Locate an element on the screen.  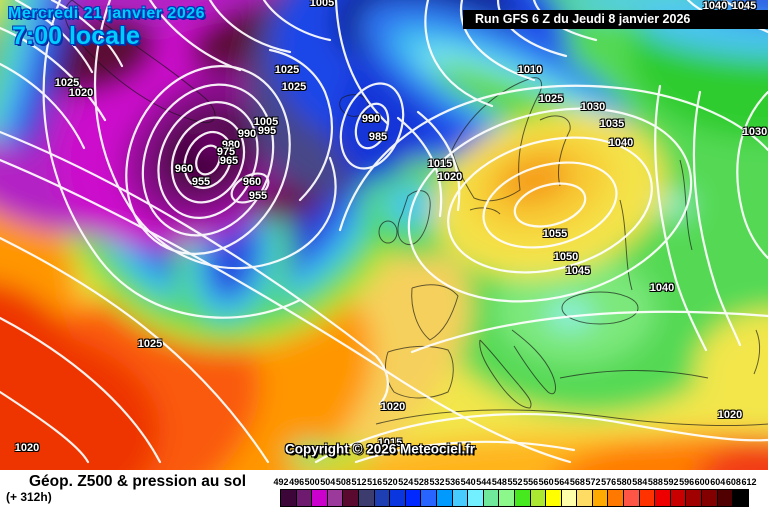
colorbar-tick: 592 is located at coordinates (671, 482).